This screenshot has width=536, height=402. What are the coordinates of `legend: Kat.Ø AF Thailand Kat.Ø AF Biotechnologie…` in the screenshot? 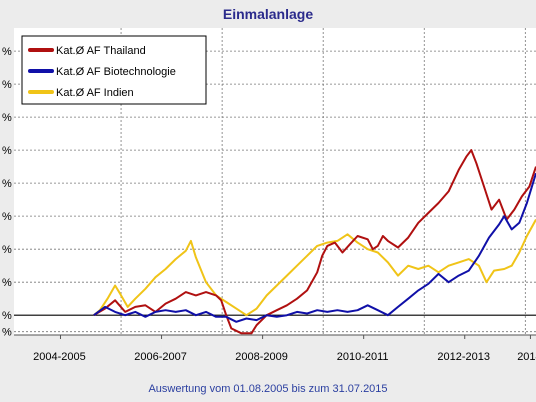 It's located at (114, 70).